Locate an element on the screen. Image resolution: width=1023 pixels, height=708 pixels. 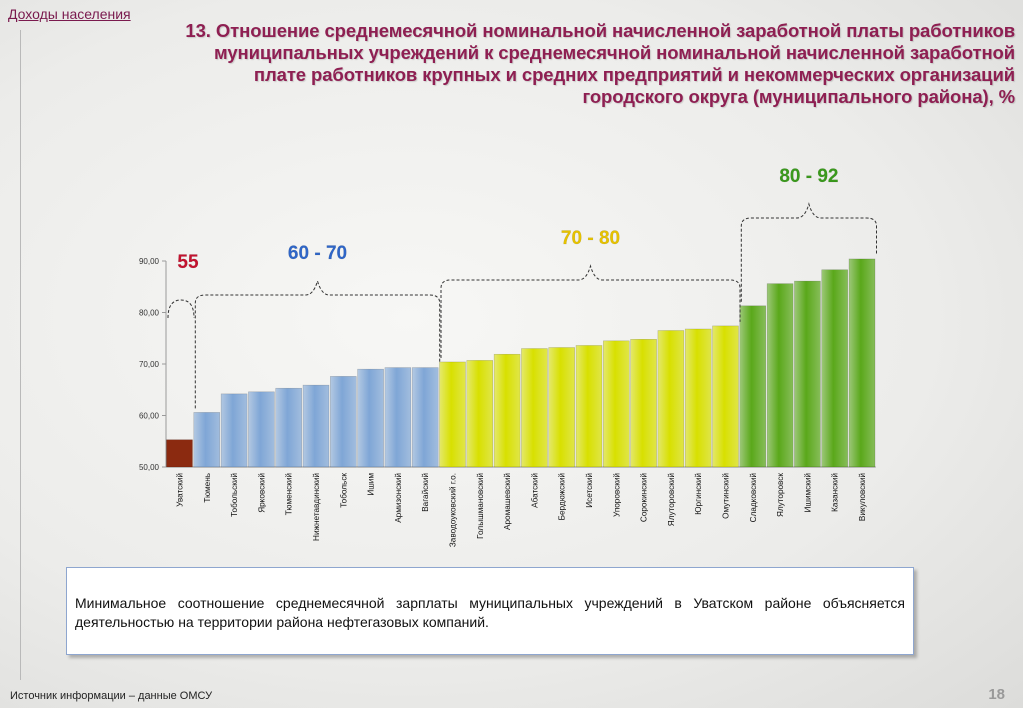
x-tick-label: Абатский is located at coordinates (534, 490).